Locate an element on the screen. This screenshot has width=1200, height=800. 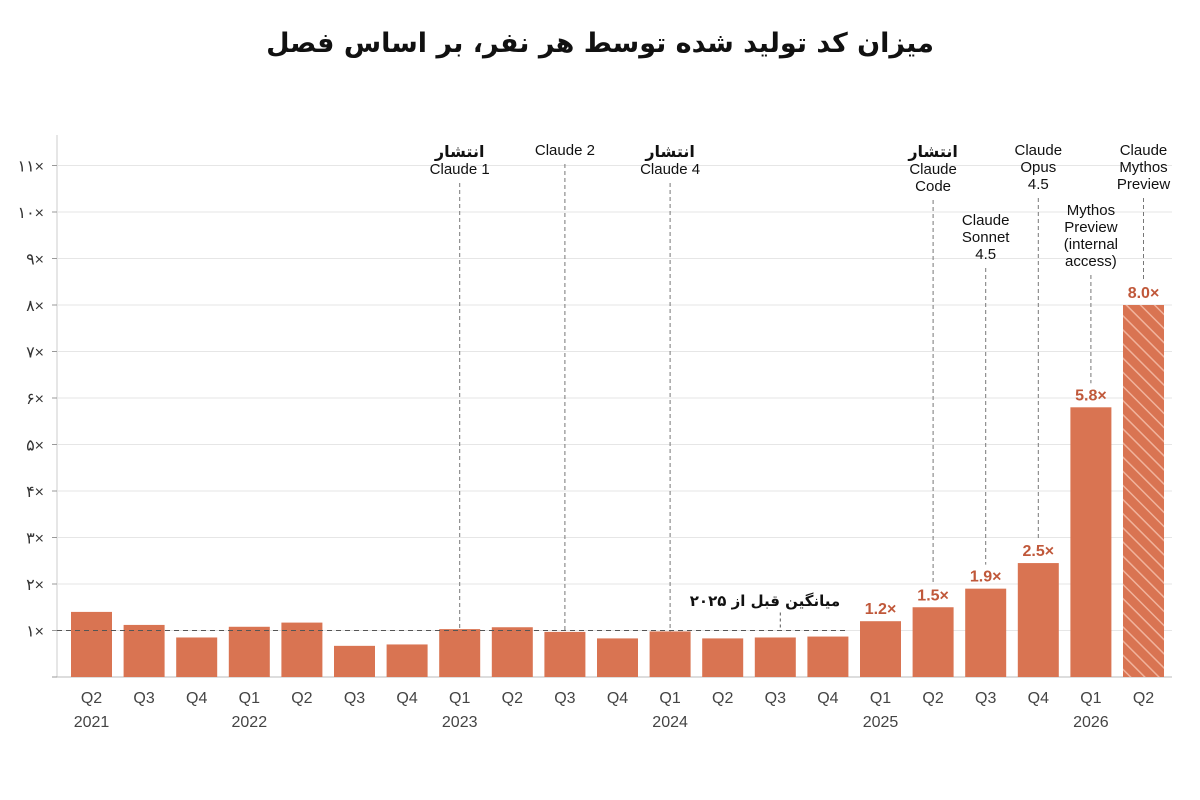
bar-value-label: 1.9× is located at coordinates (986, 577).